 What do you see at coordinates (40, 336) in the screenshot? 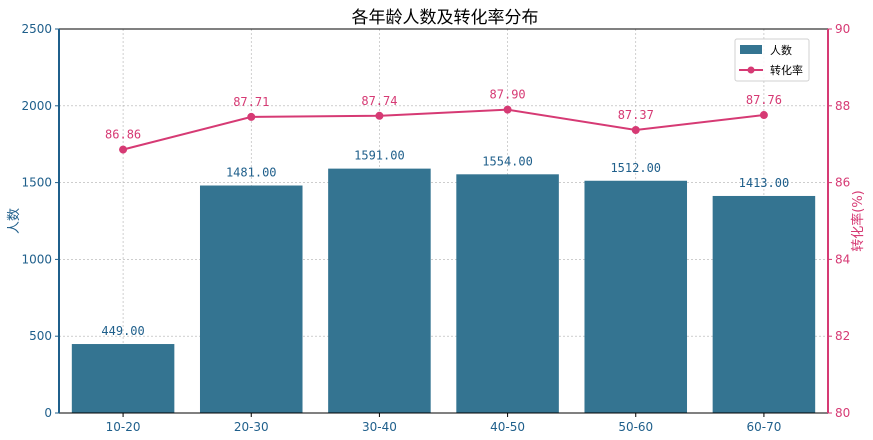
I see `y-tick-label-left: 500` at bounding box center [40, 336].